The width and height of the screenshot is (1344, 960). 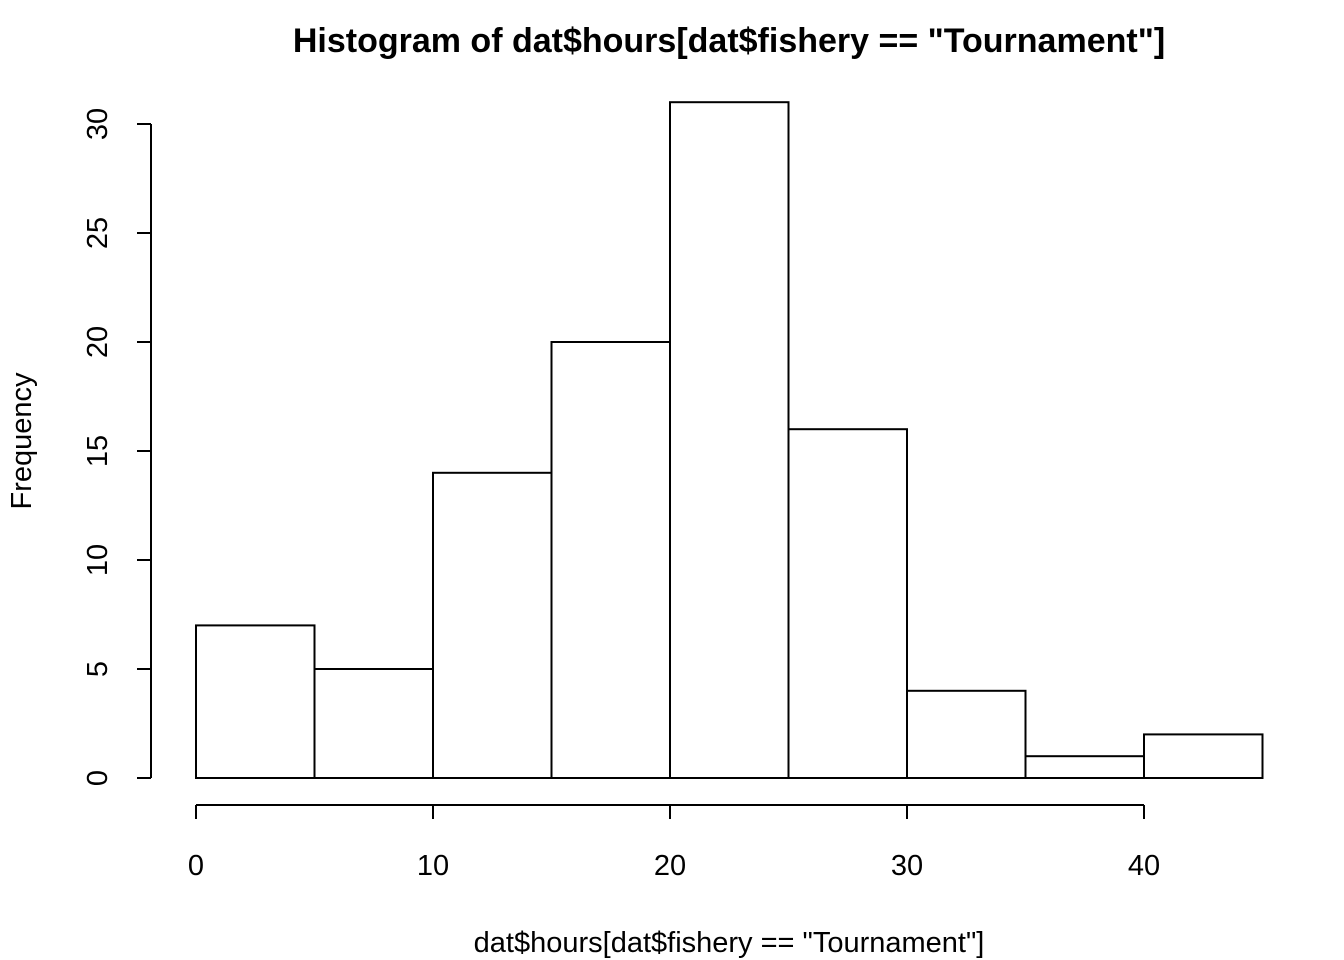 What do you see at coordinates (729, 943) in the screenshot?
I see `x-axis-label: dat$hours[dat$fishery == "Tournament"]` at bounding box center [729, 943].